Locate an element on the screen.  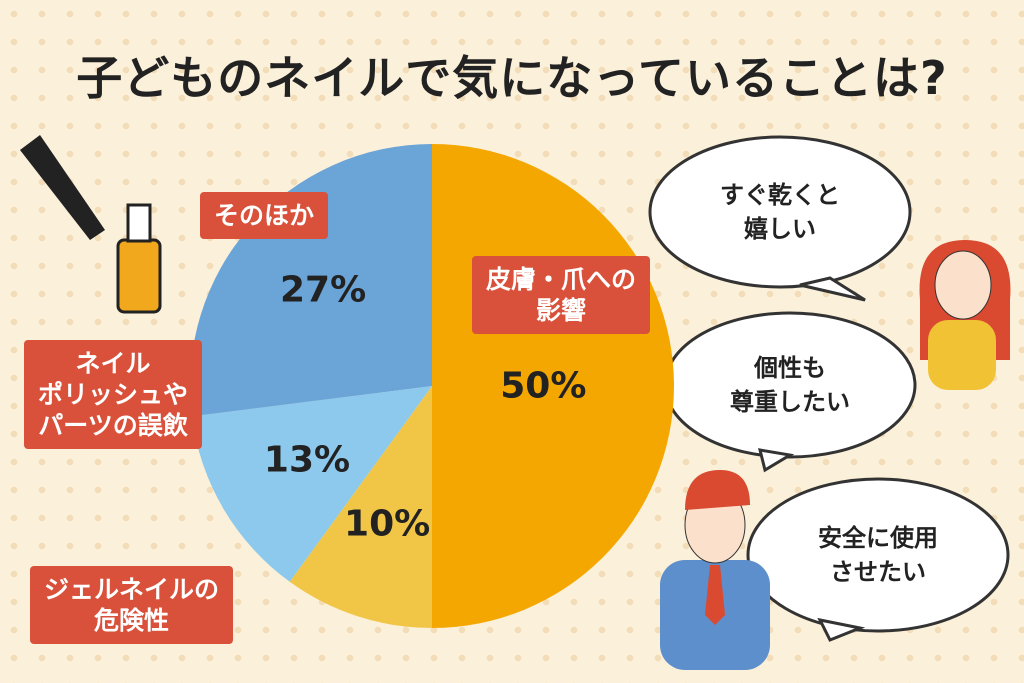
category-label: 皮膚・爪への 影響 is located at coordinates (561, 295).